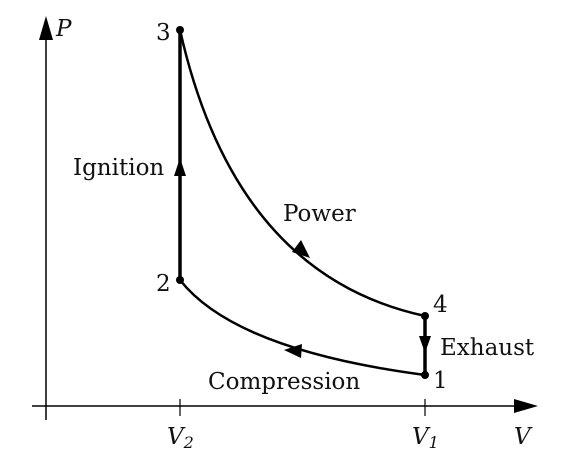 The width and height of the screenshot is (580, 472). Describe the element at coordinates (302, 328) in the screenshot. I see `compression-curve` at that location.